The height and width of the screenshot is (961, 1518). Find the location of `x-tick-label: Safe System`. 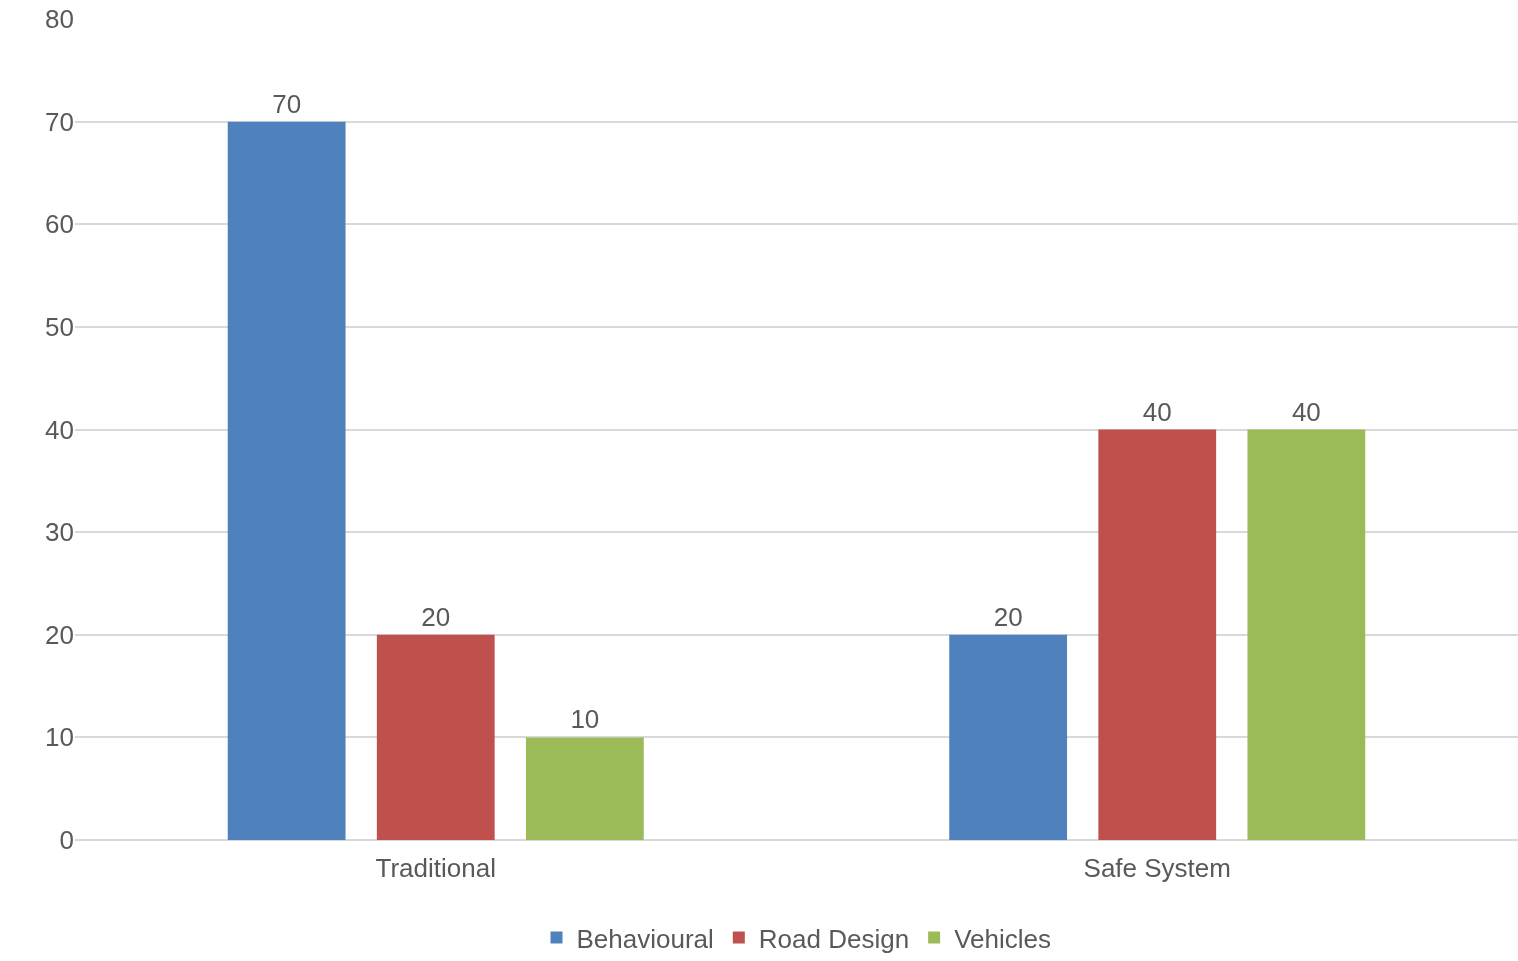

x-tick-label: Safe System is located at coordinates (1157, 868).